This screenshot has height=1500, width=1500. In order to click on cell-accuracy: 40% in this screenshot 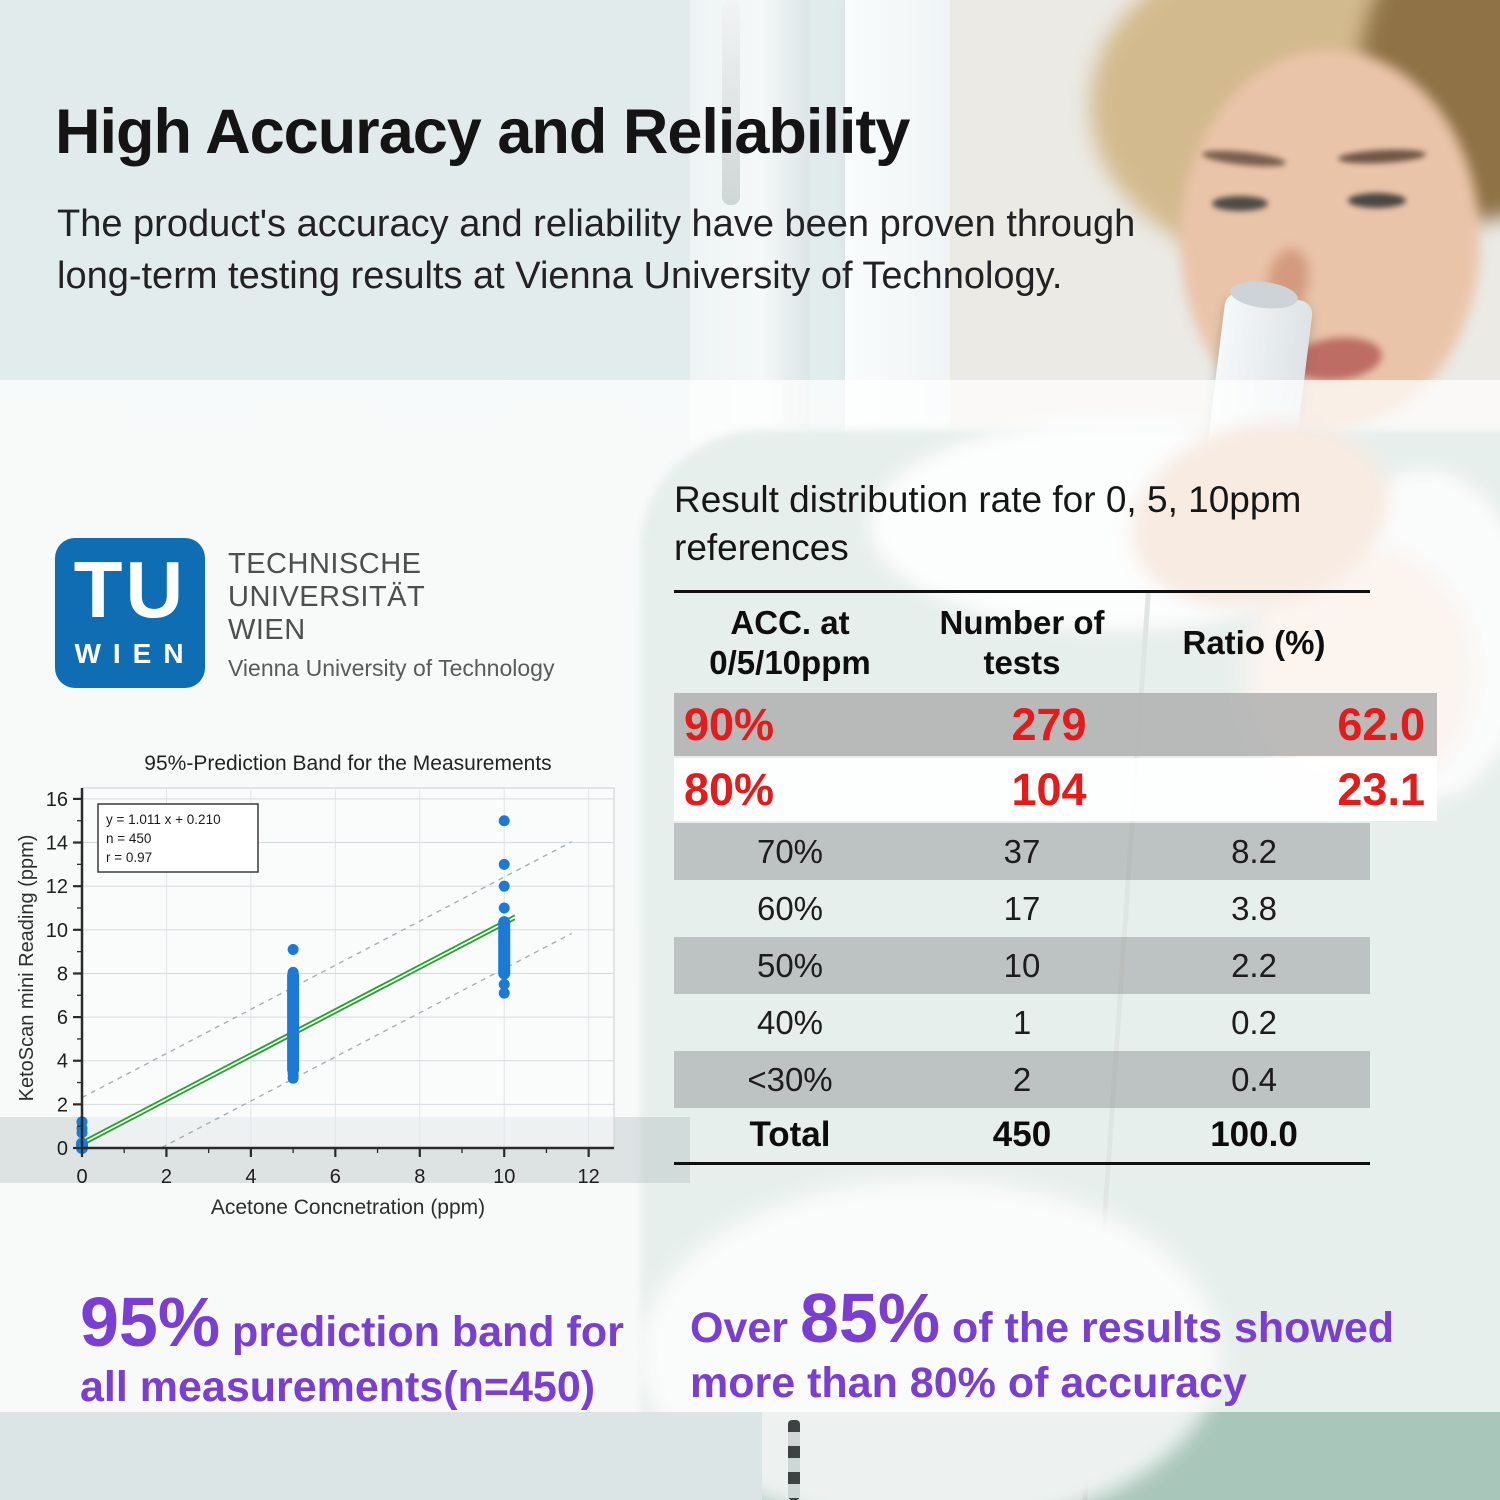, I will do `click(790, 1022)`.